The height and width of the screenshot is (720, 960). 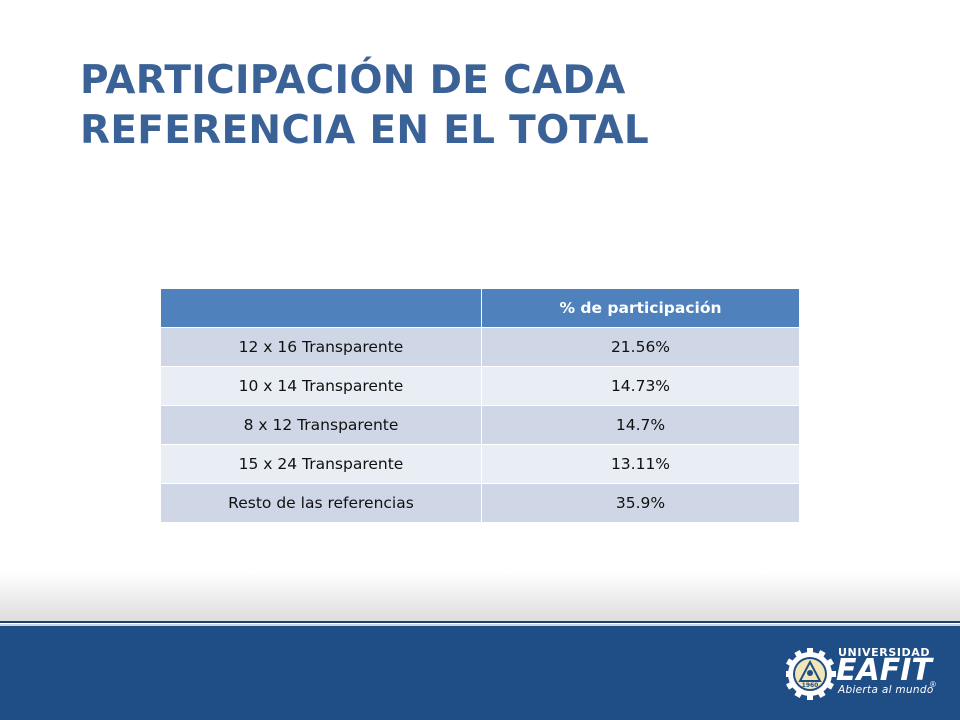 I want to click on logo-eafit-text: EAFIT, so click(x=884, y=670).